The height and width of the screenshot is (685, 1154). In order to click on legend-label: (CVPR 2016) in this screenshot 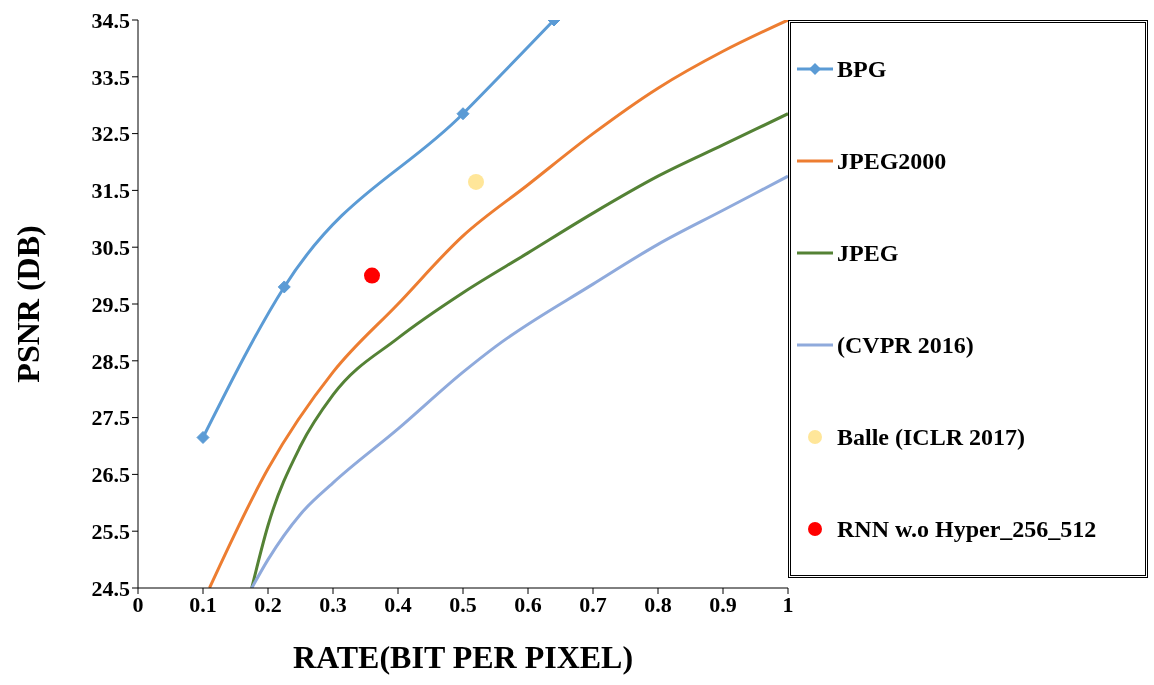, I will do `click(905, 345)`.